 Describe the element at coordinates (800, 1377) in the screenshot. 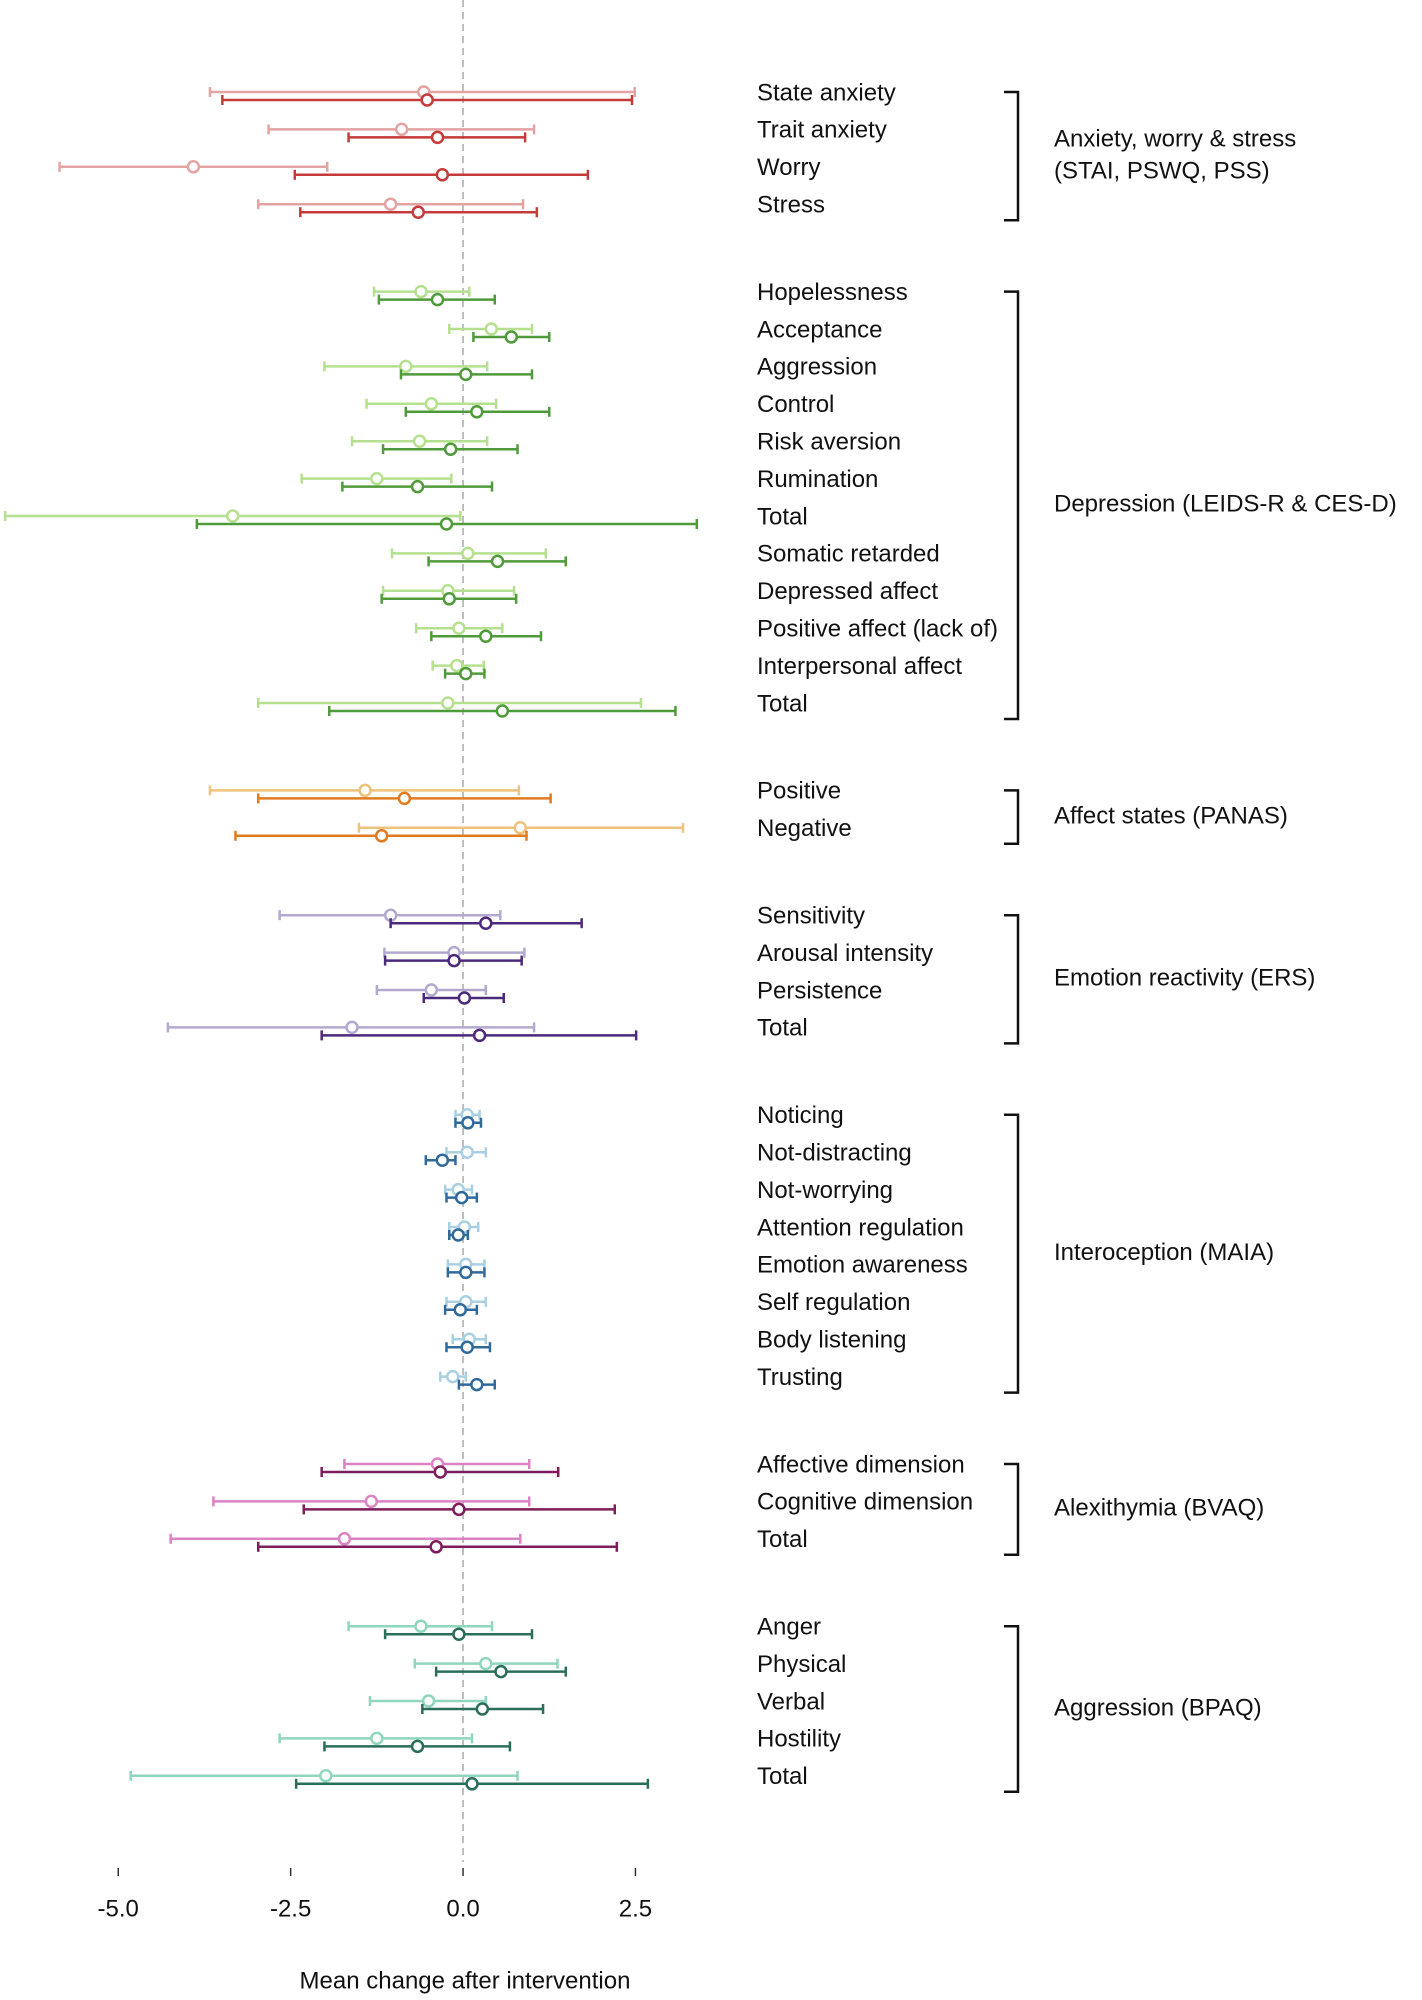

I see `row-label: Trusting` at that location.